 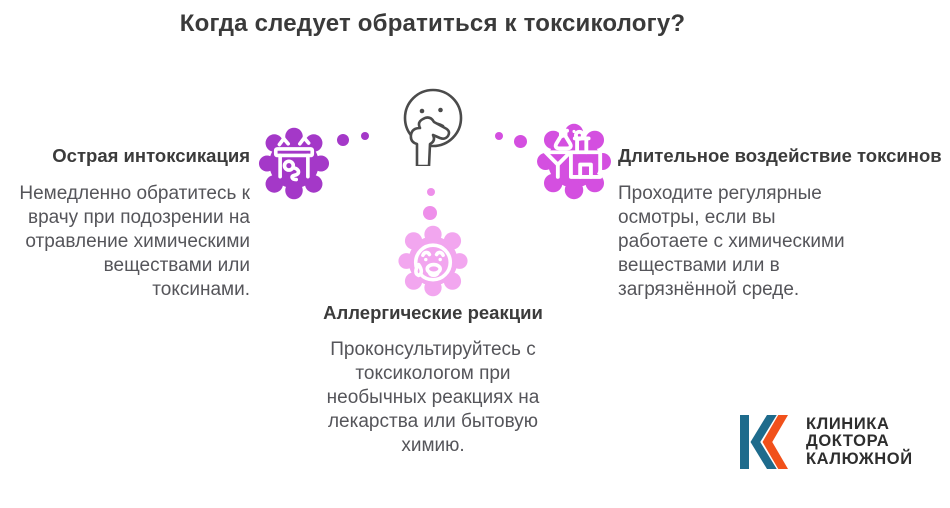 What do you see at coordinates (294, 163) in the screenshot?
I see `person-under-table-icon` at bounding box center [294, 163].